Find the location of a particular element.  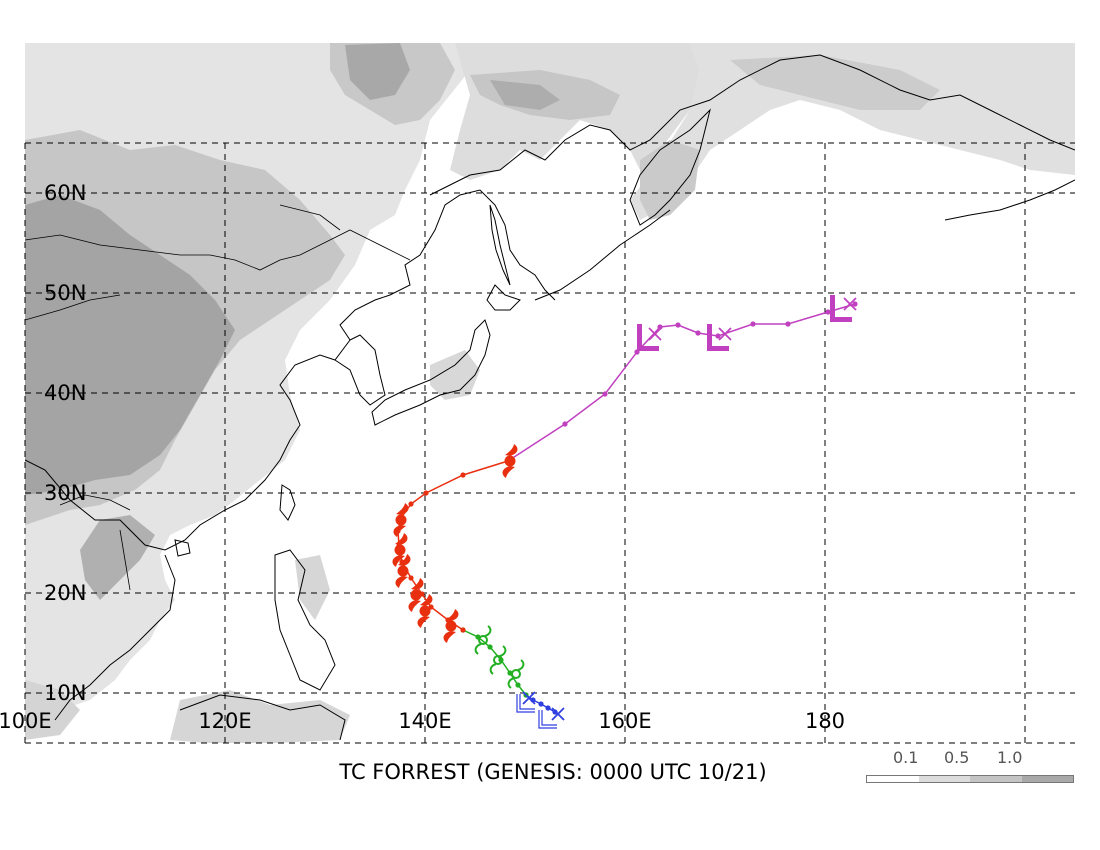

chart-title-text: TC FORREST (GENESIS: 0000 UTC 10/21) is located at coordinates (553, 772).